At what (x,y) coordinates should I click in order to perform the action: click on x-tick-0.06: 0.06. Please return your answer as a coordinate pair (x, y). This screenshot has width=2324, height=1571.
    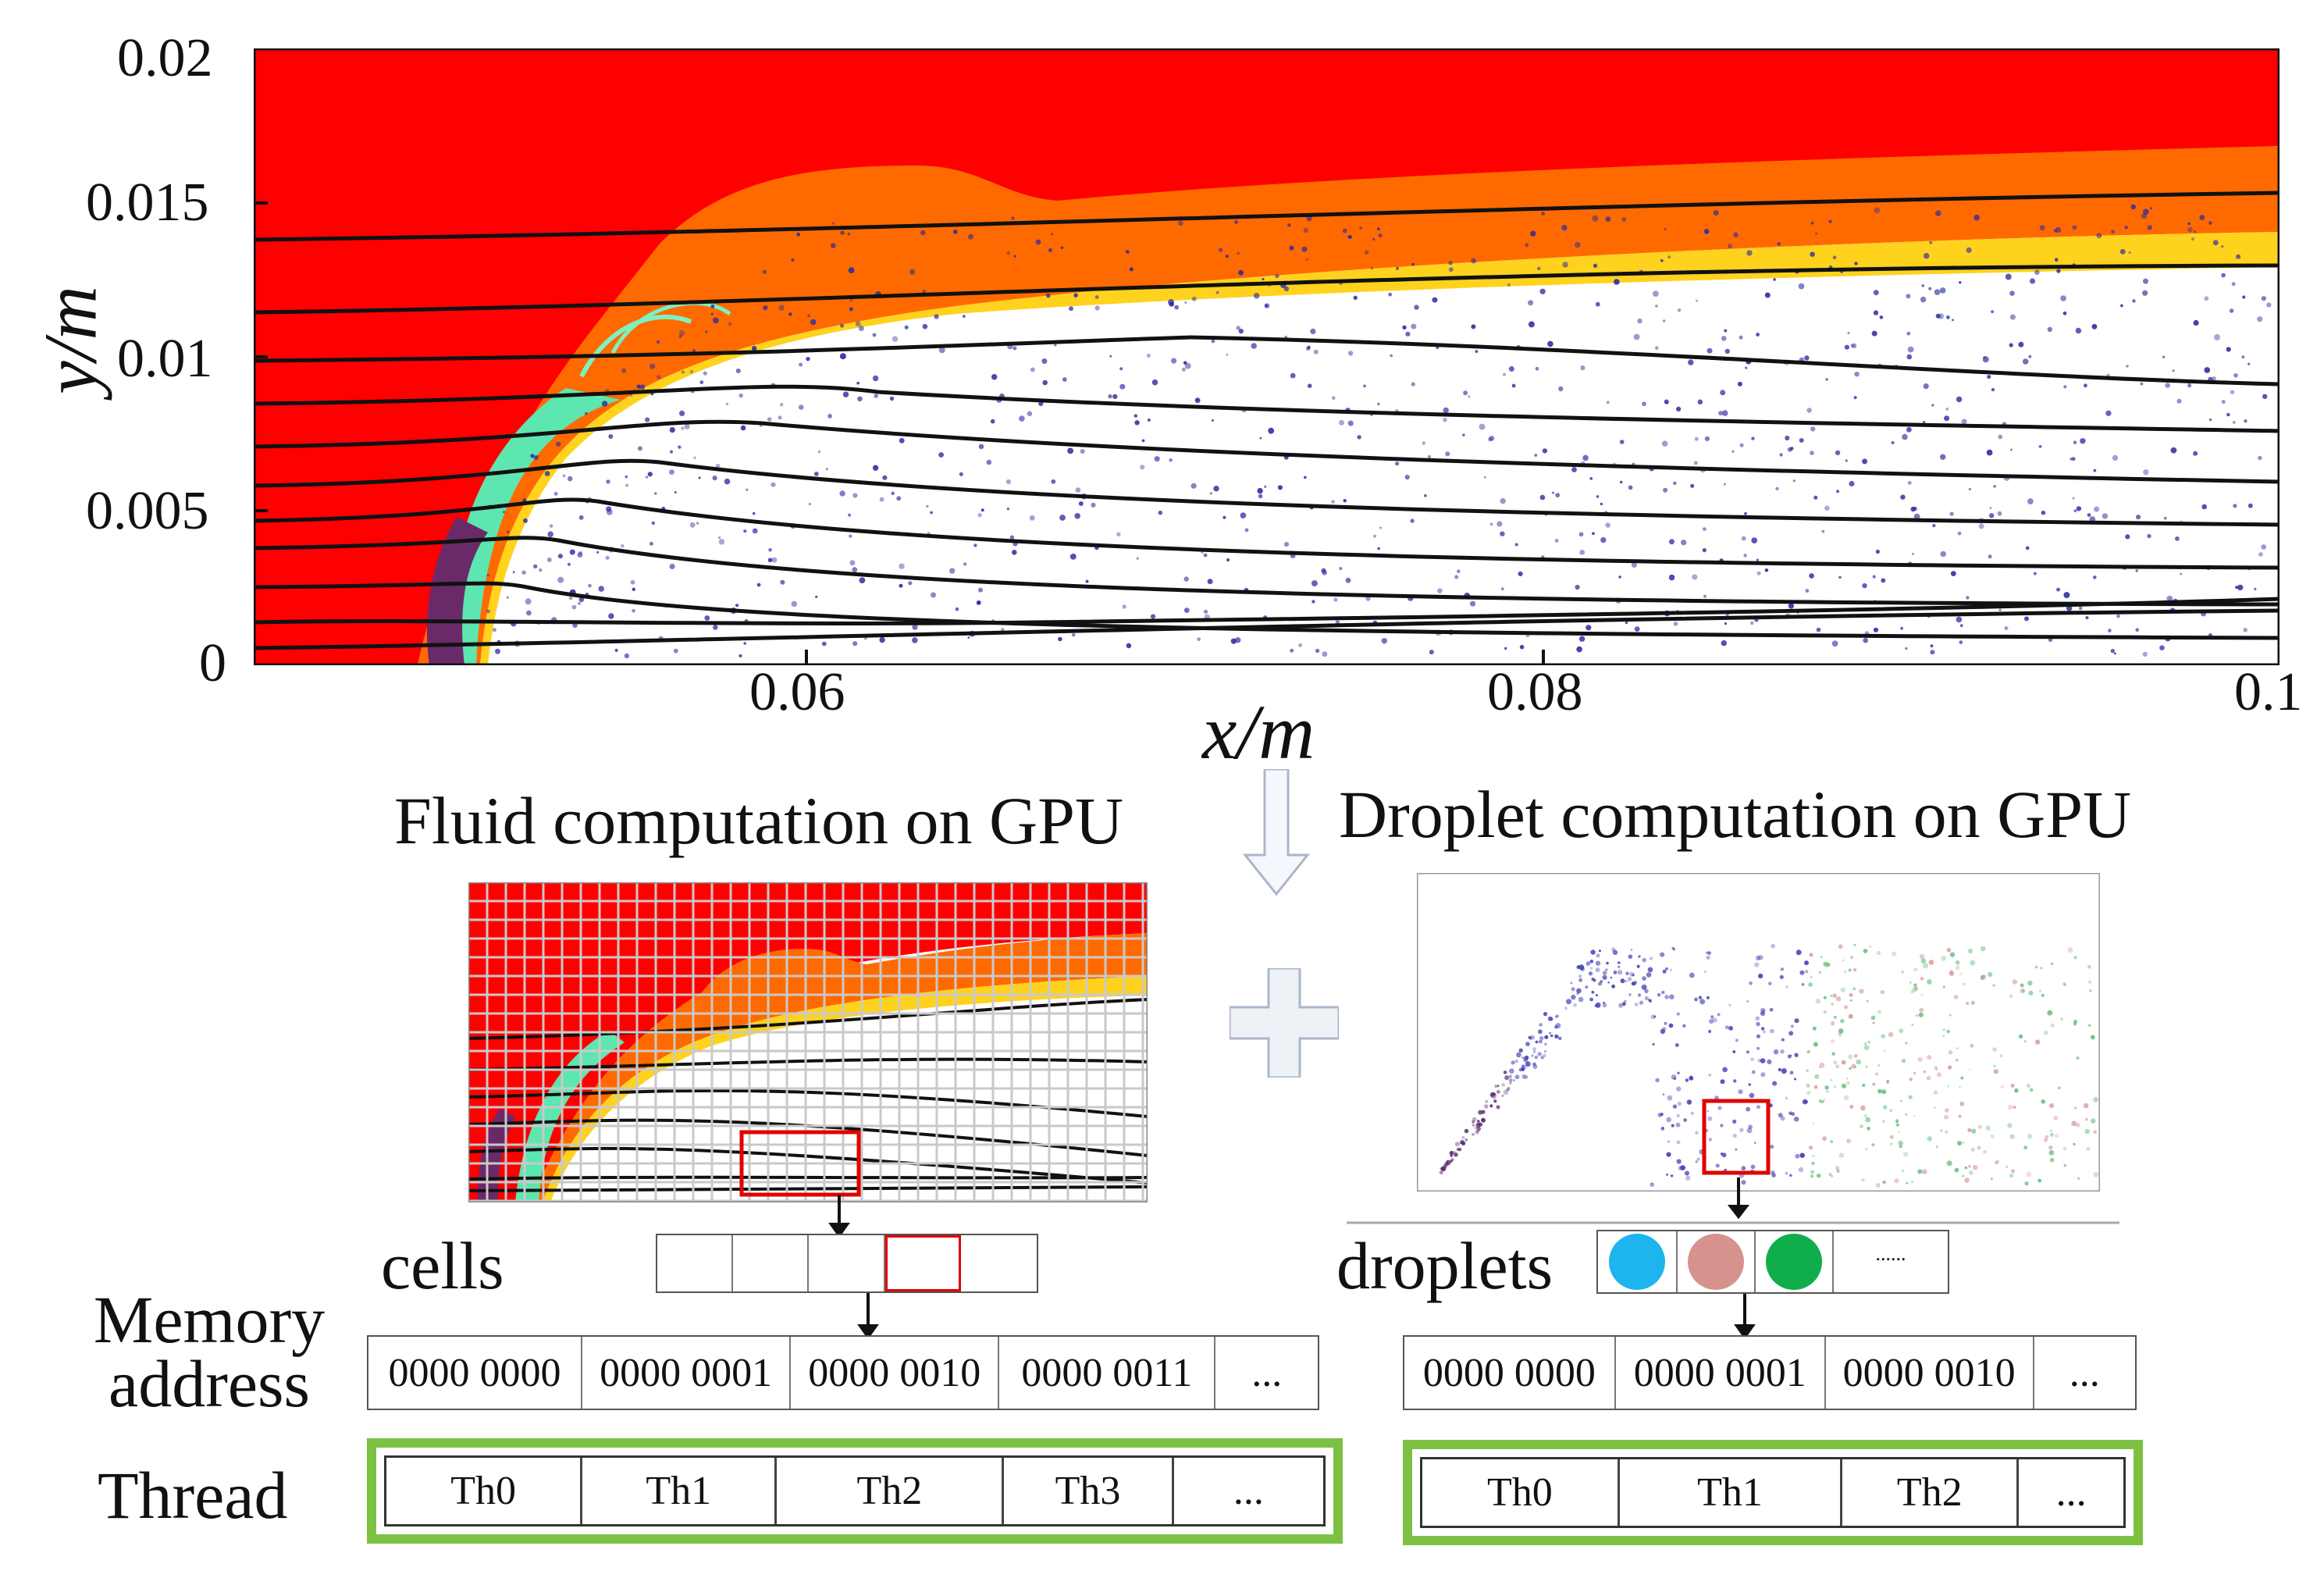
    Looking at the image, I should click on (797, 692).